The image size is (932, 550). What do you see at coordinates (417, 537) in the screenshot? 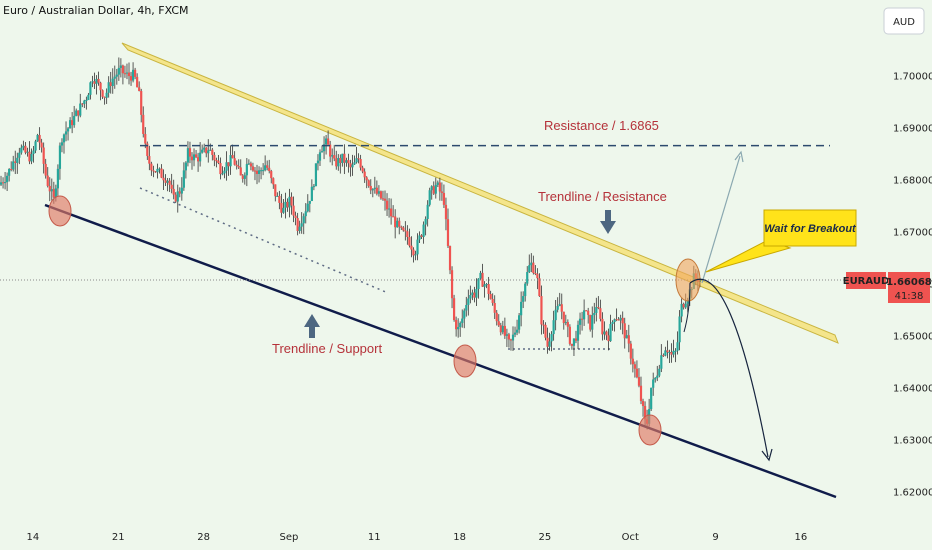
I see `time-axis: 14 21 28 Sep 11 18 25 Oct 9 16` at bounding box center [417, 537].